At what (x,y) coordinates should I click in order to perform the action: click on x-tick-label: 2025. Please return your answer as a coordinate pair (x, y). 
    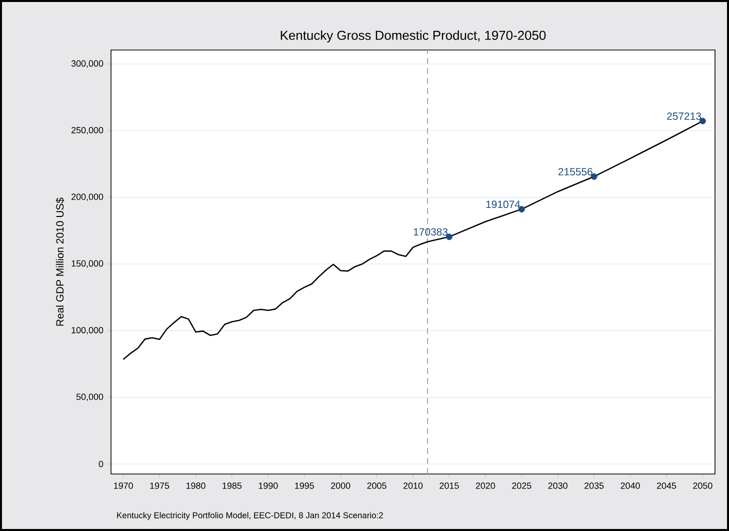
    Looking at the image, I should click on (522, 485).